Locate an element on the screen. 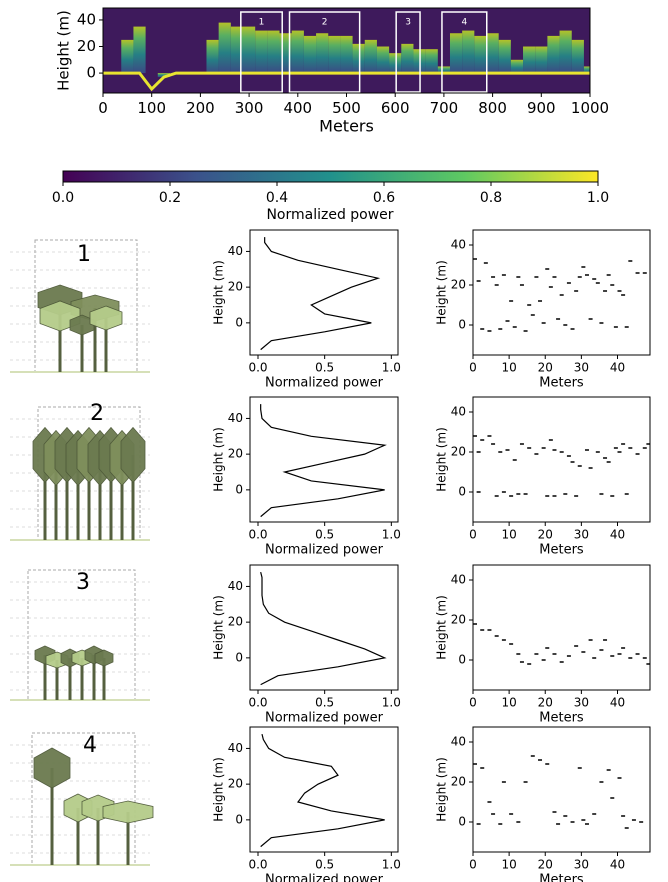  tree-illustration: 2 is located at coordinates (80, 471).